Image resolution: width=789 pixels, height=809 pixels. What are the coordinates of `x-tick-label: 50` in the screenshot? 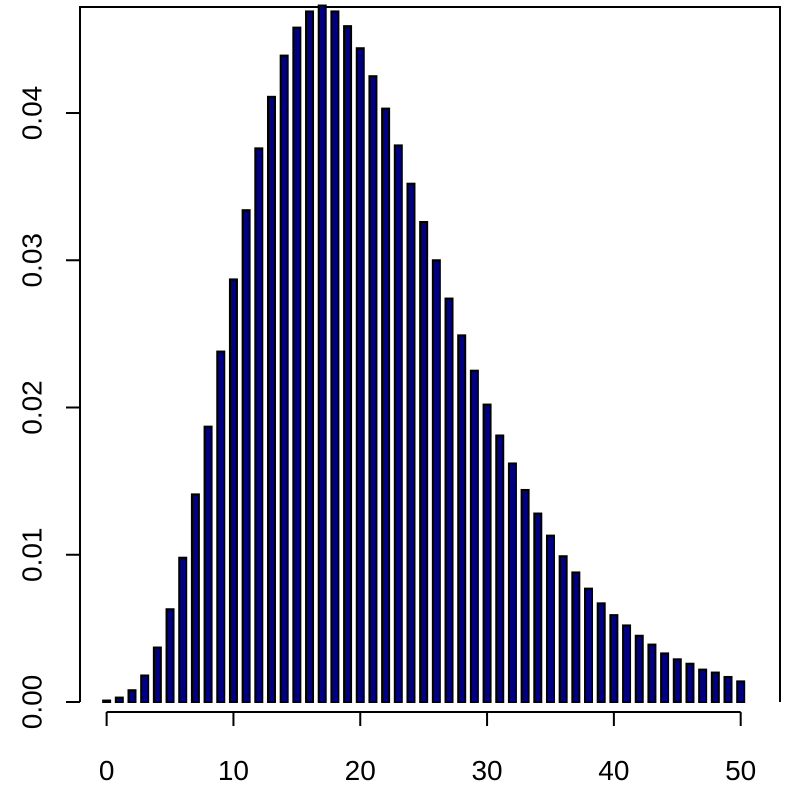 It's located at (740, 770).